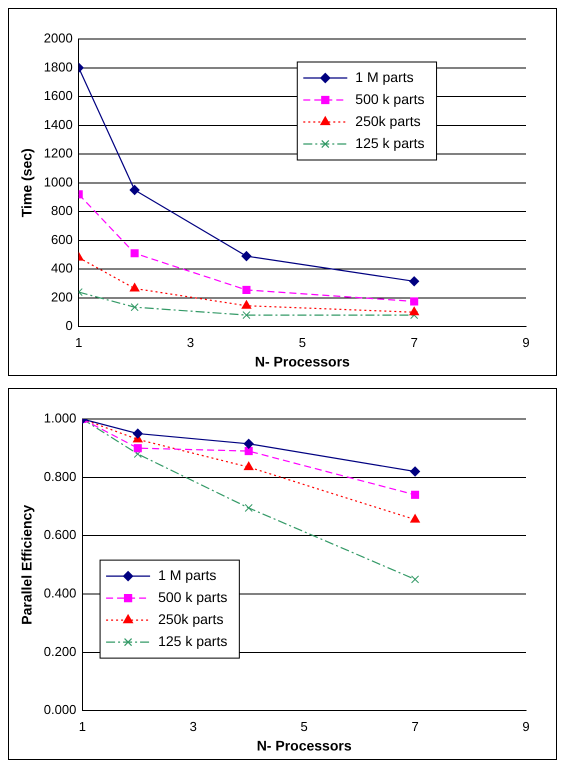  What do you see at coordinates (58, 66) in the screenshot?
I see `y-tick-label: 1800` at bounding box center [58, 66].